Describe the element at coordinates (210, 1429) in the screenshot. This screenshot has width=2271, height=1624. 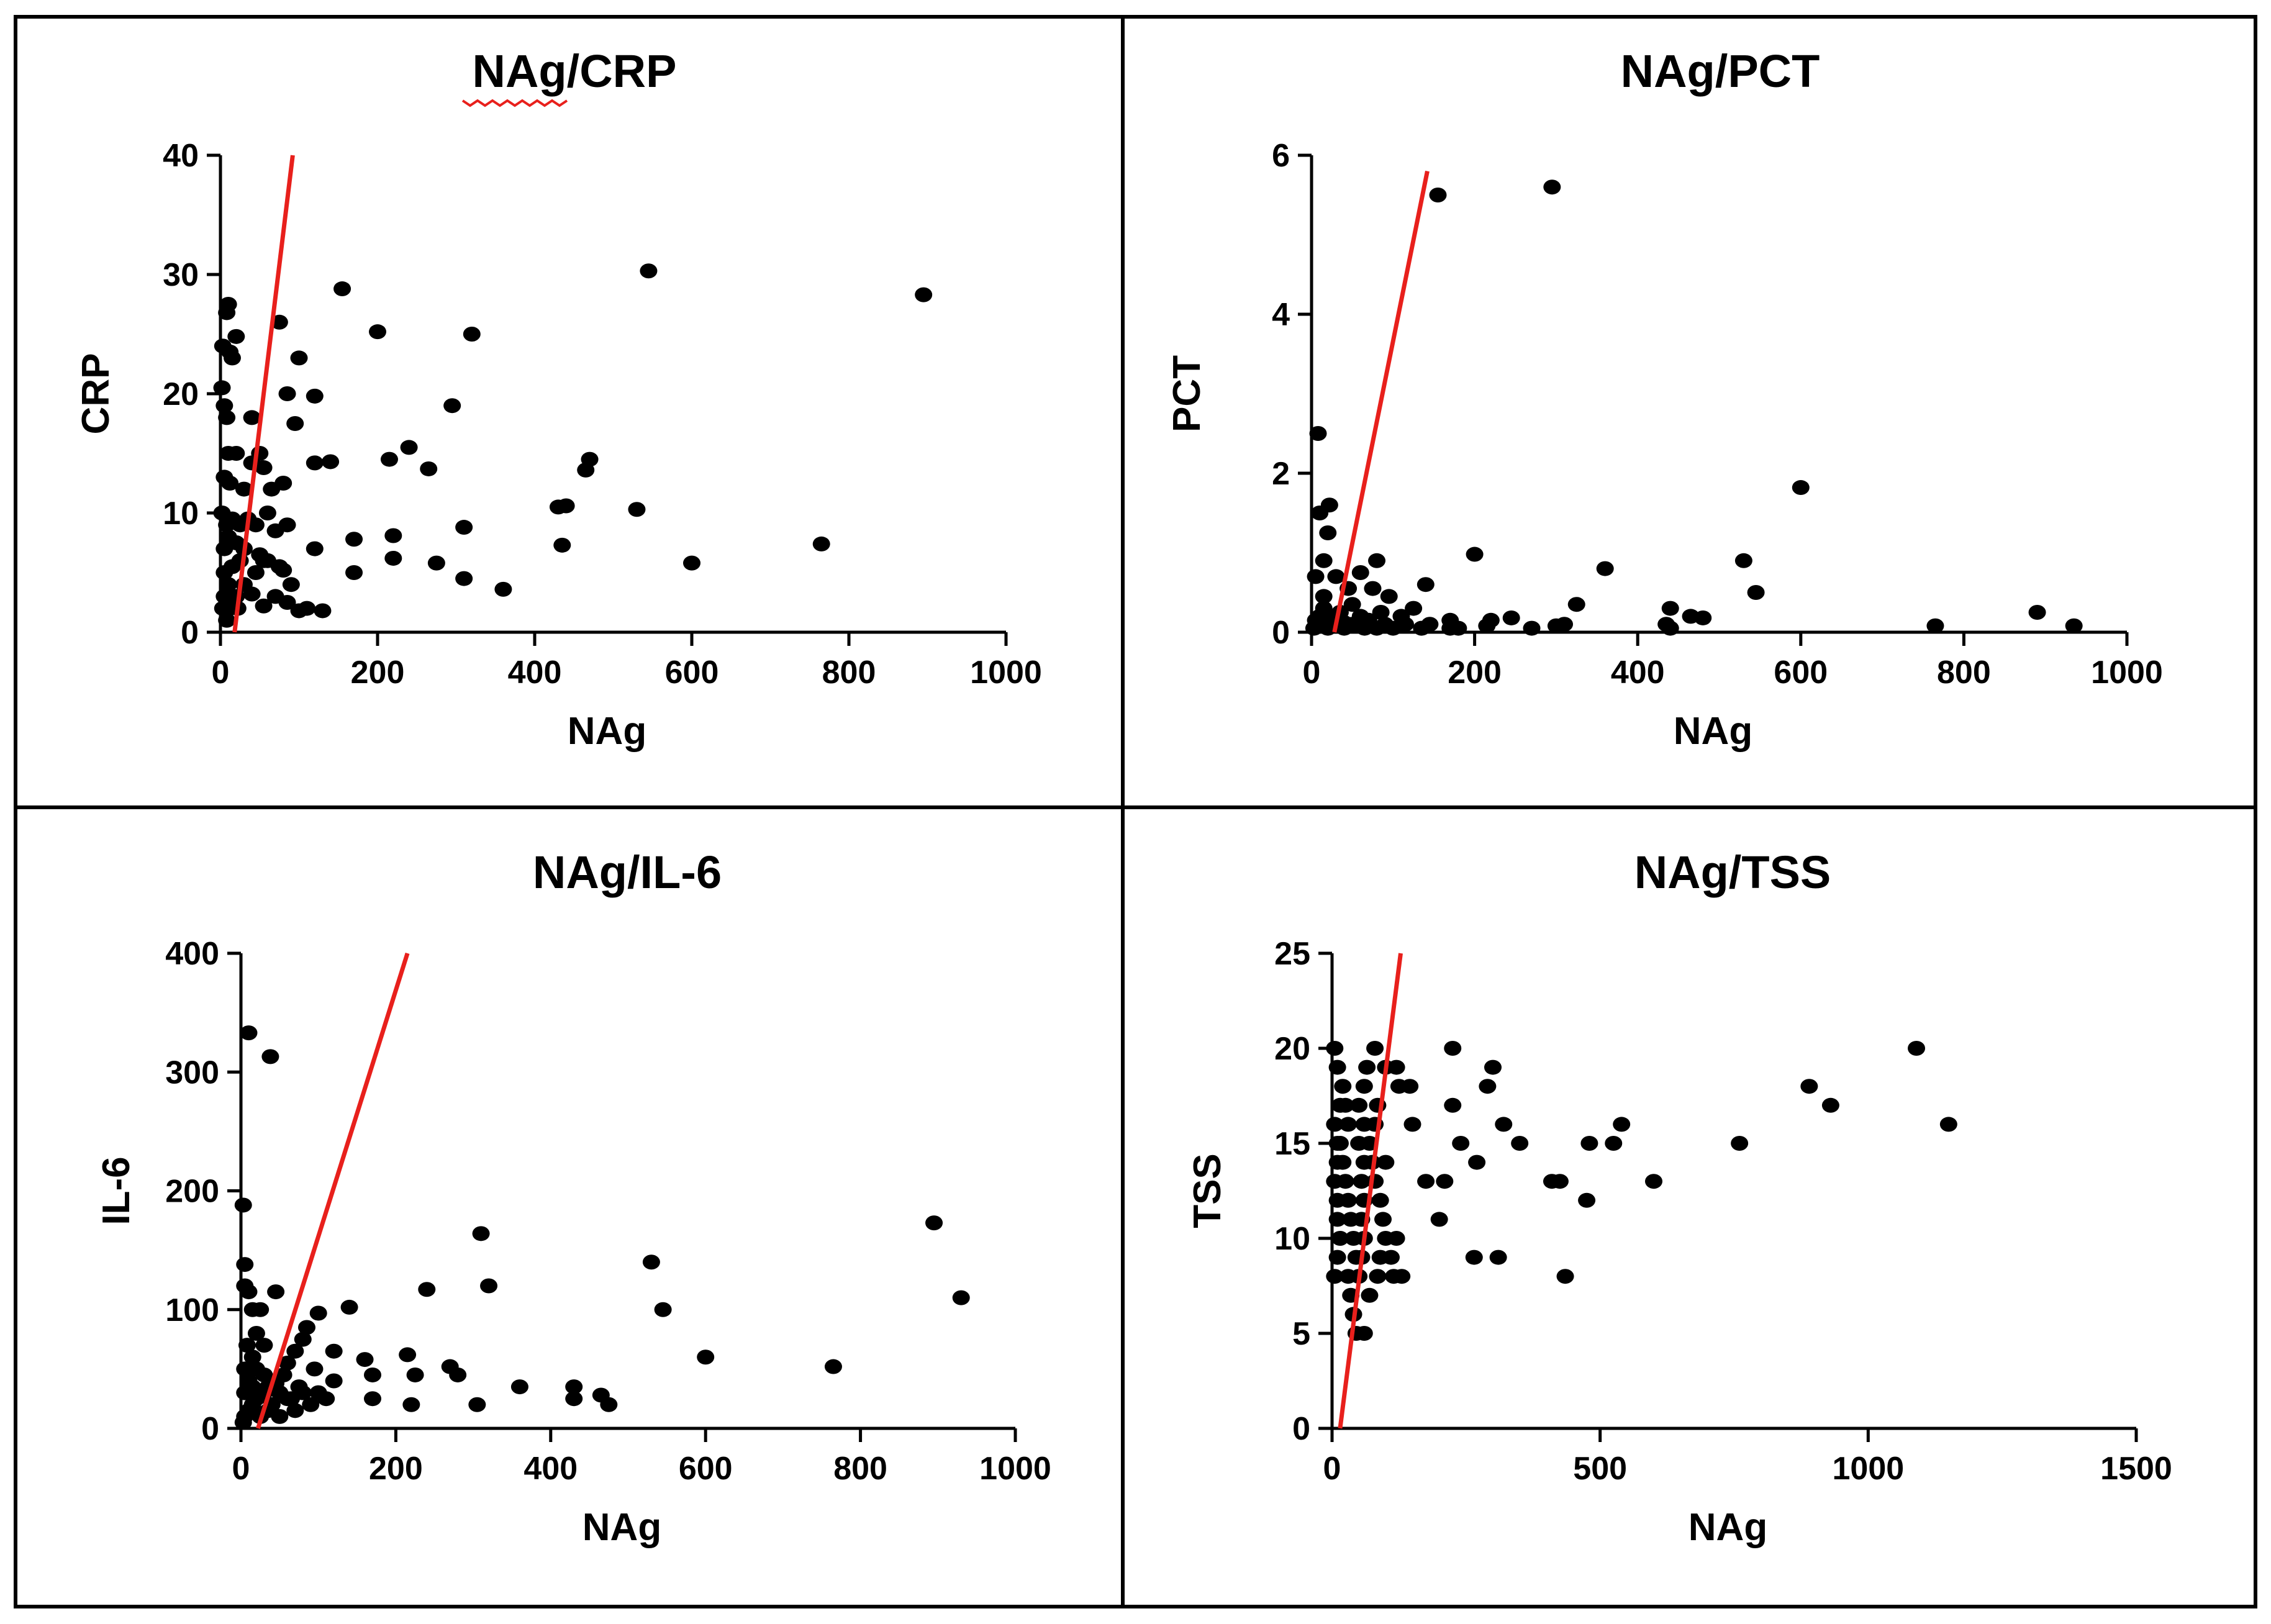
I see `il6-y-tick-label: 0` at that location.